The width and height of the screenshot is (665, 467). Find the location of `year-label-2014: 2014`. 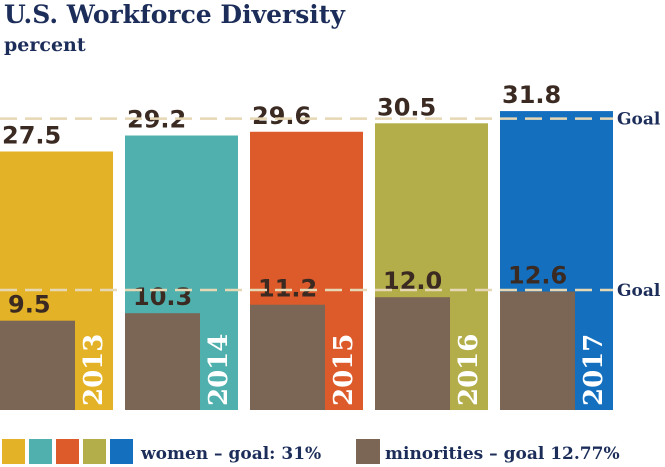

year-label-2014: 2014 is located at coordinates (219, 370).